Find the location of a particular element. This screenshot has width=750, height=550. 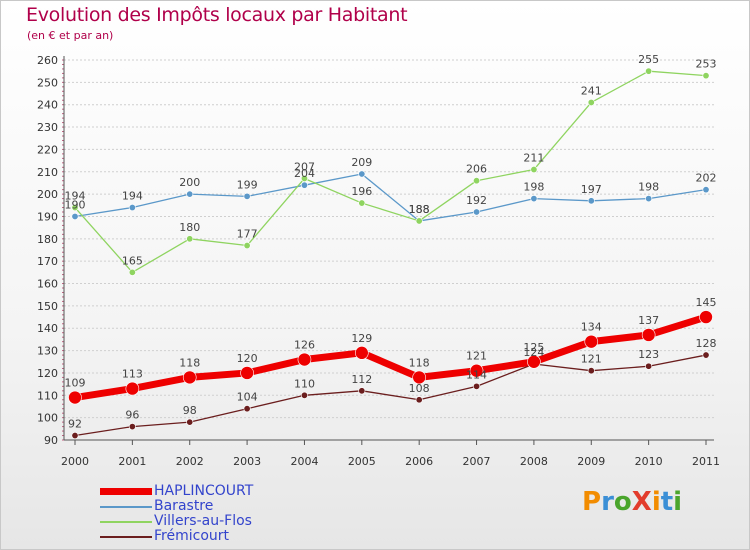

legend-label: Villers-au-Flos is located at coordinates (203, 521).